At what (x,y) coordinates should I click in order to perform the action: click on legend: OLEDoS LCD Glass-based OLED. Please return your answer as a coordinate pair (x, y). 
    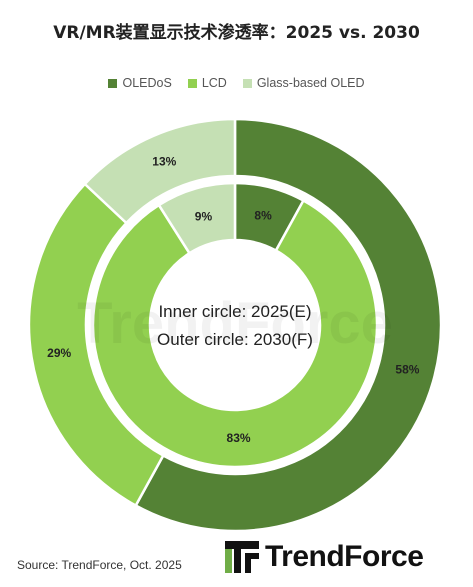
    Looking at the image, I should click on (236, 83).